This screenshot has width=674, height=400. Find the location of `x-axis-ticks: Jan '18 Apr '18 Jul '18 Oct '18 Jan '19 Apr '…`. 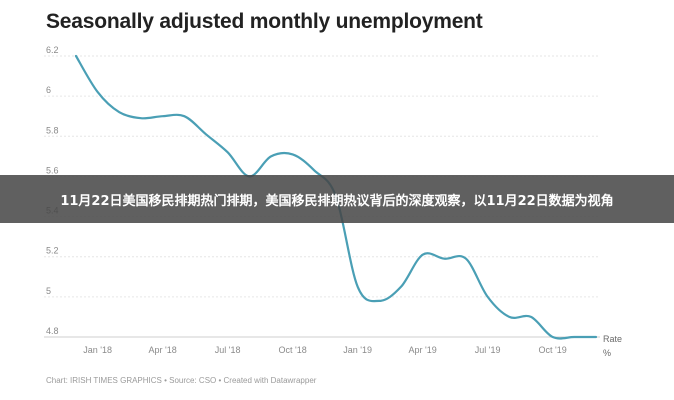

x-axis-ticks: Jan '18 Apr '18 Jul '18 Oct '18 Jan '19 Apr '… is located at coordinates (324, 350).